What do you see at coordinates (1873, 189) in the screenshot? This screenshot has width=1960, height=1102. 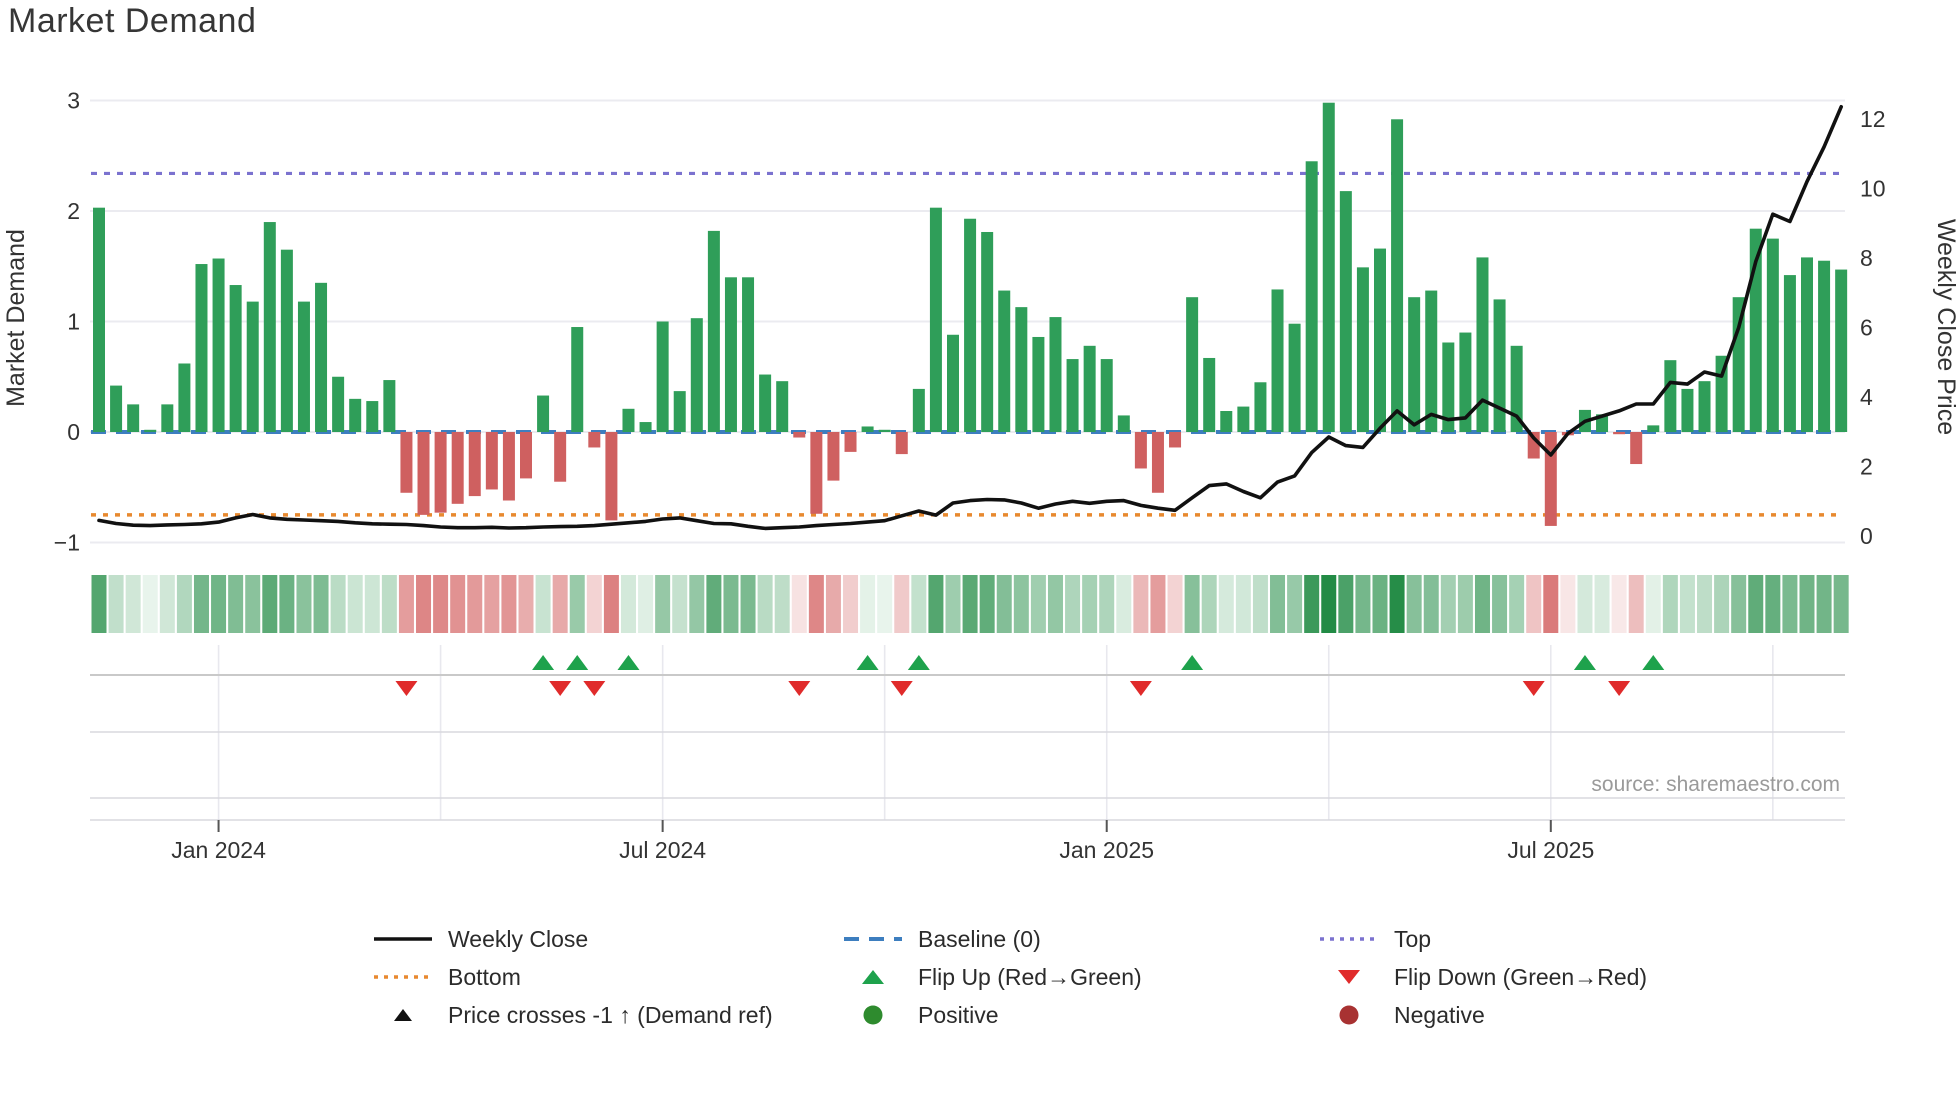 I see `right-tick-label: 10` at bounding box center [1873, 189].